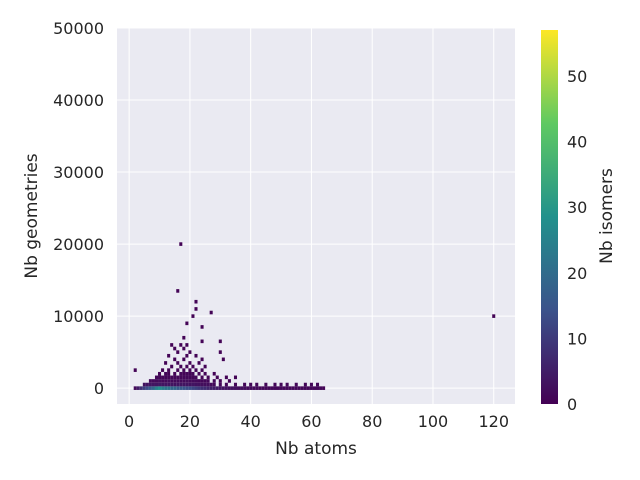 This screenshot has height=480, width=640. Describe the element at coordinates (549, 217) in the screenshot. I see `colorbar` at that location.